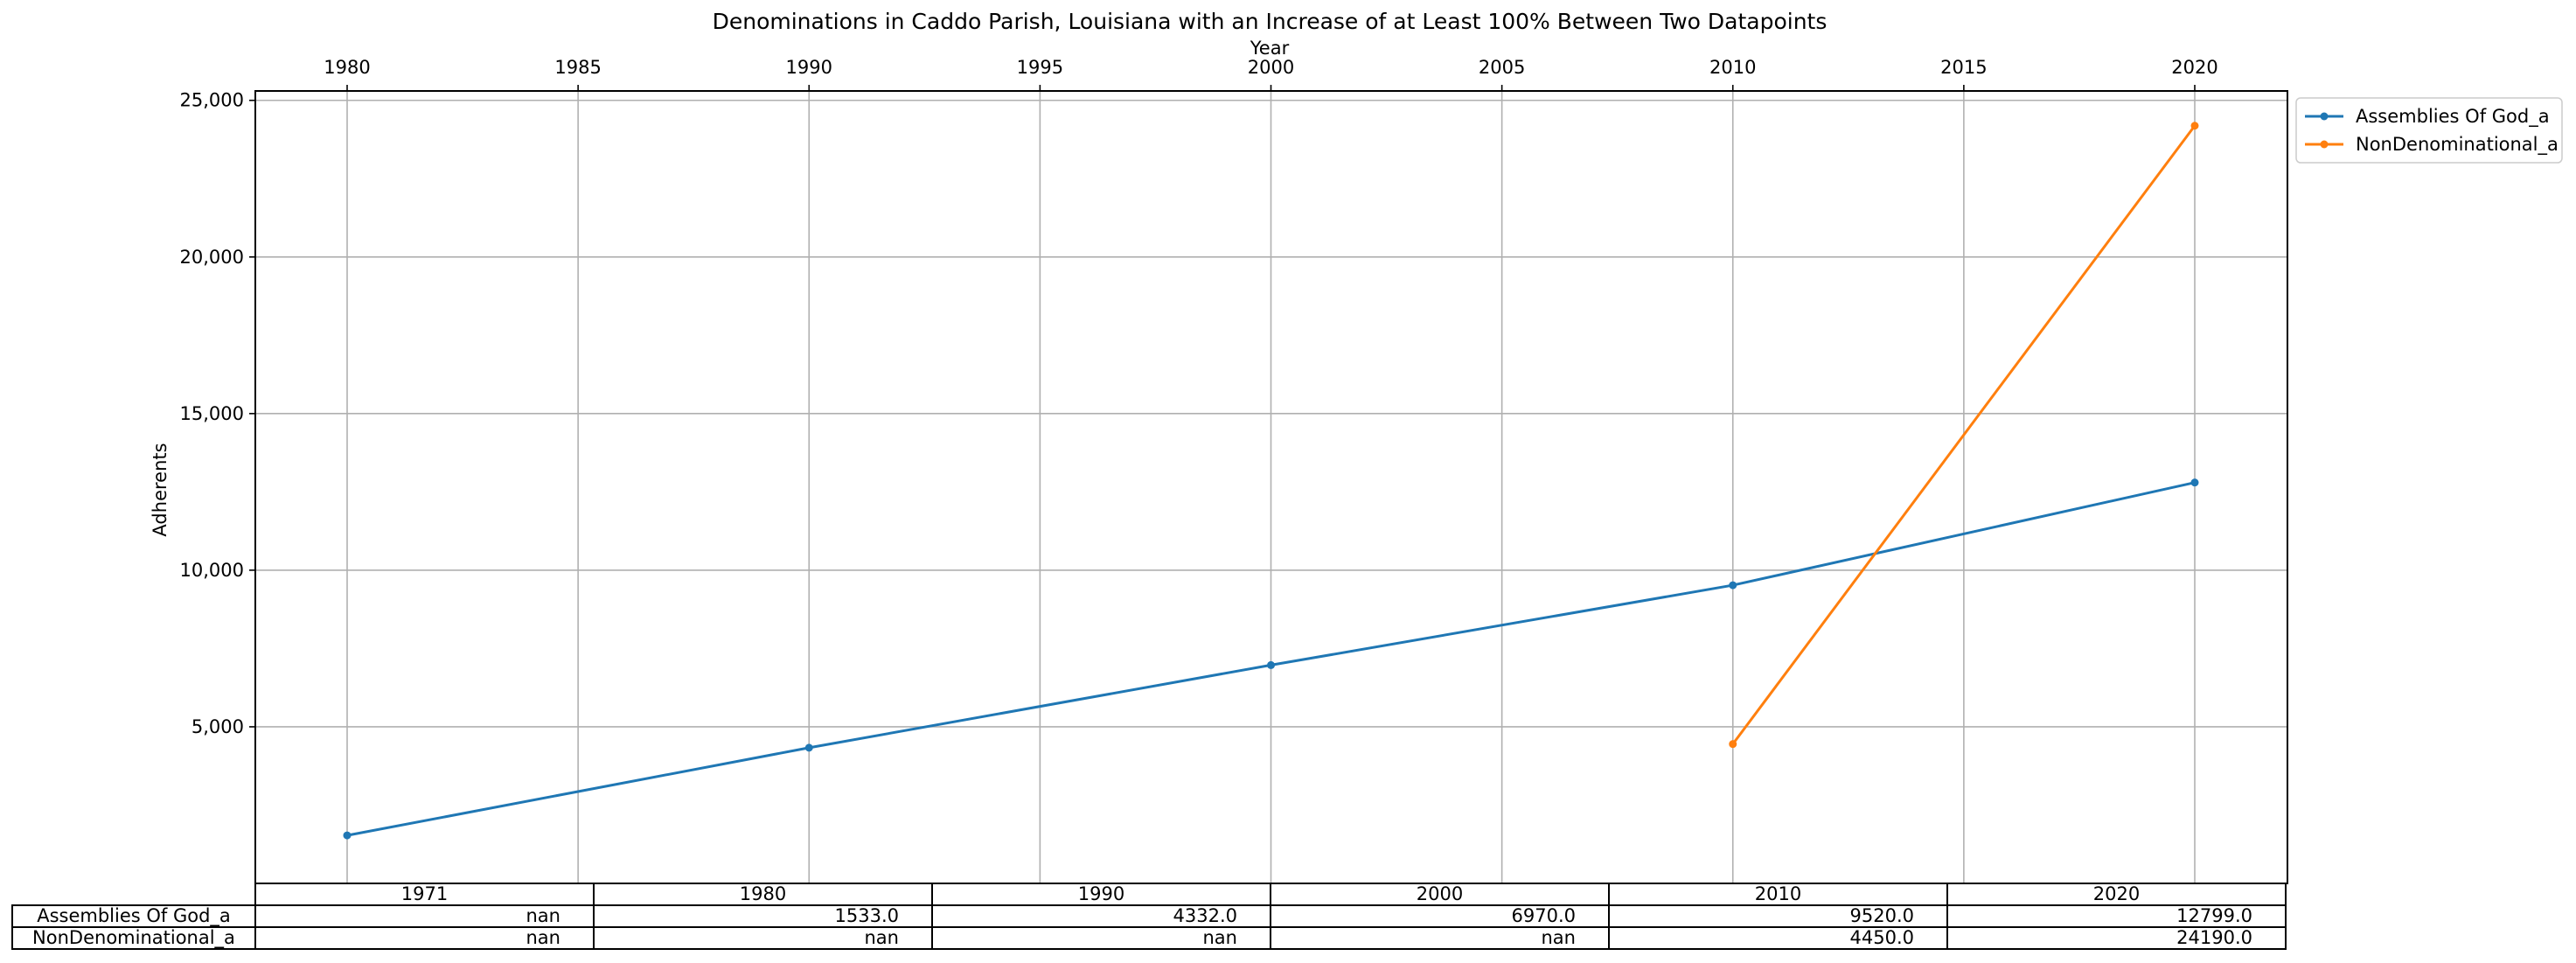 This screenshot has height=963, width=2576. What do you see at coordinates (1964, 434) in the screenshot?
I see `series-line` at bounding box center [1964, 434].